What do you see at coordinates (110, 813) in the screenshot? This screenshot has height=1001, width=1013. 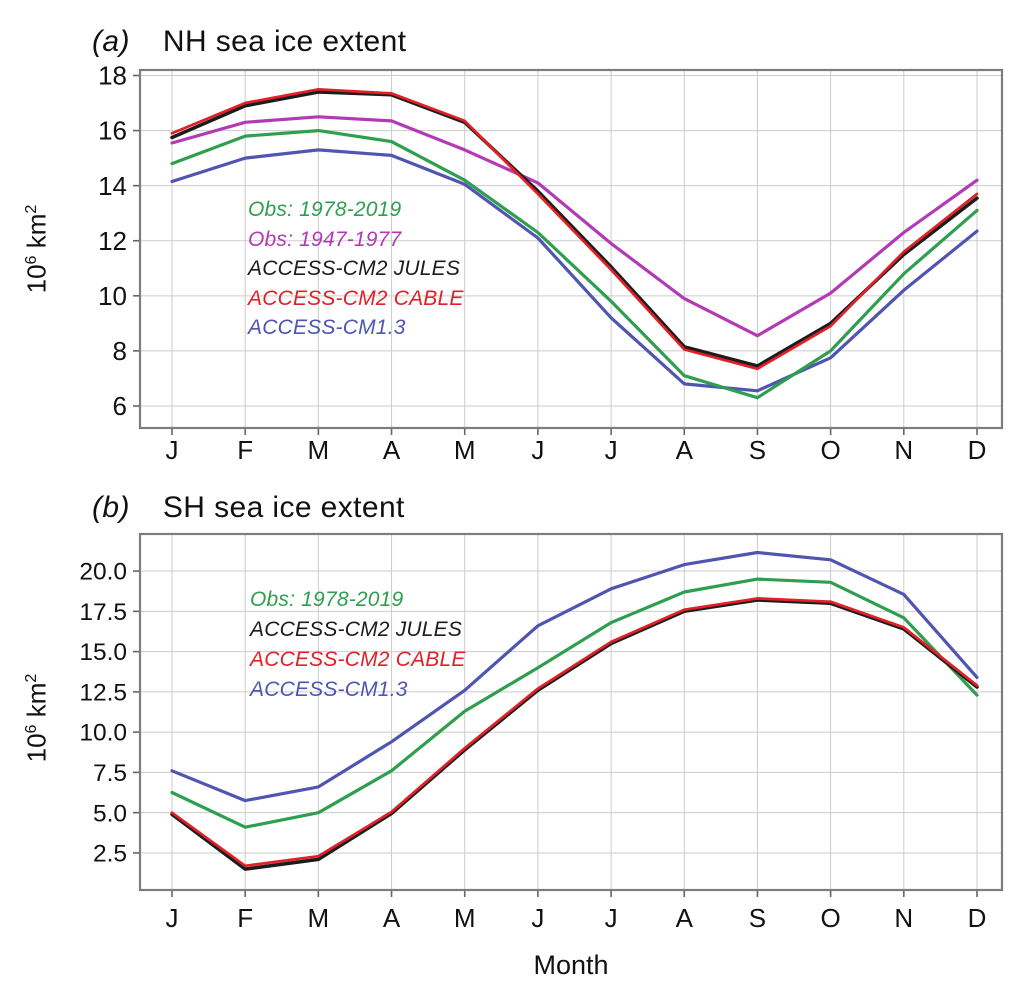 I see `y-tick-label: 5.0` at bounding box center [110, 813].